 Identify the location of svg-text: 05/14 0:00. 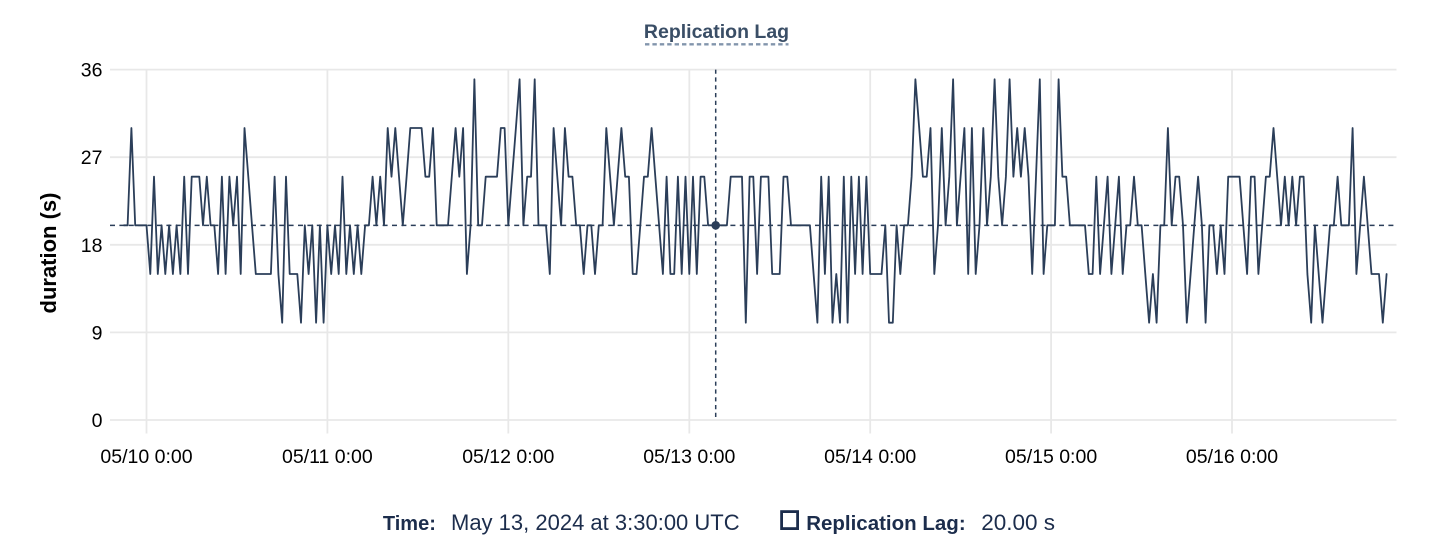
(870, 457).